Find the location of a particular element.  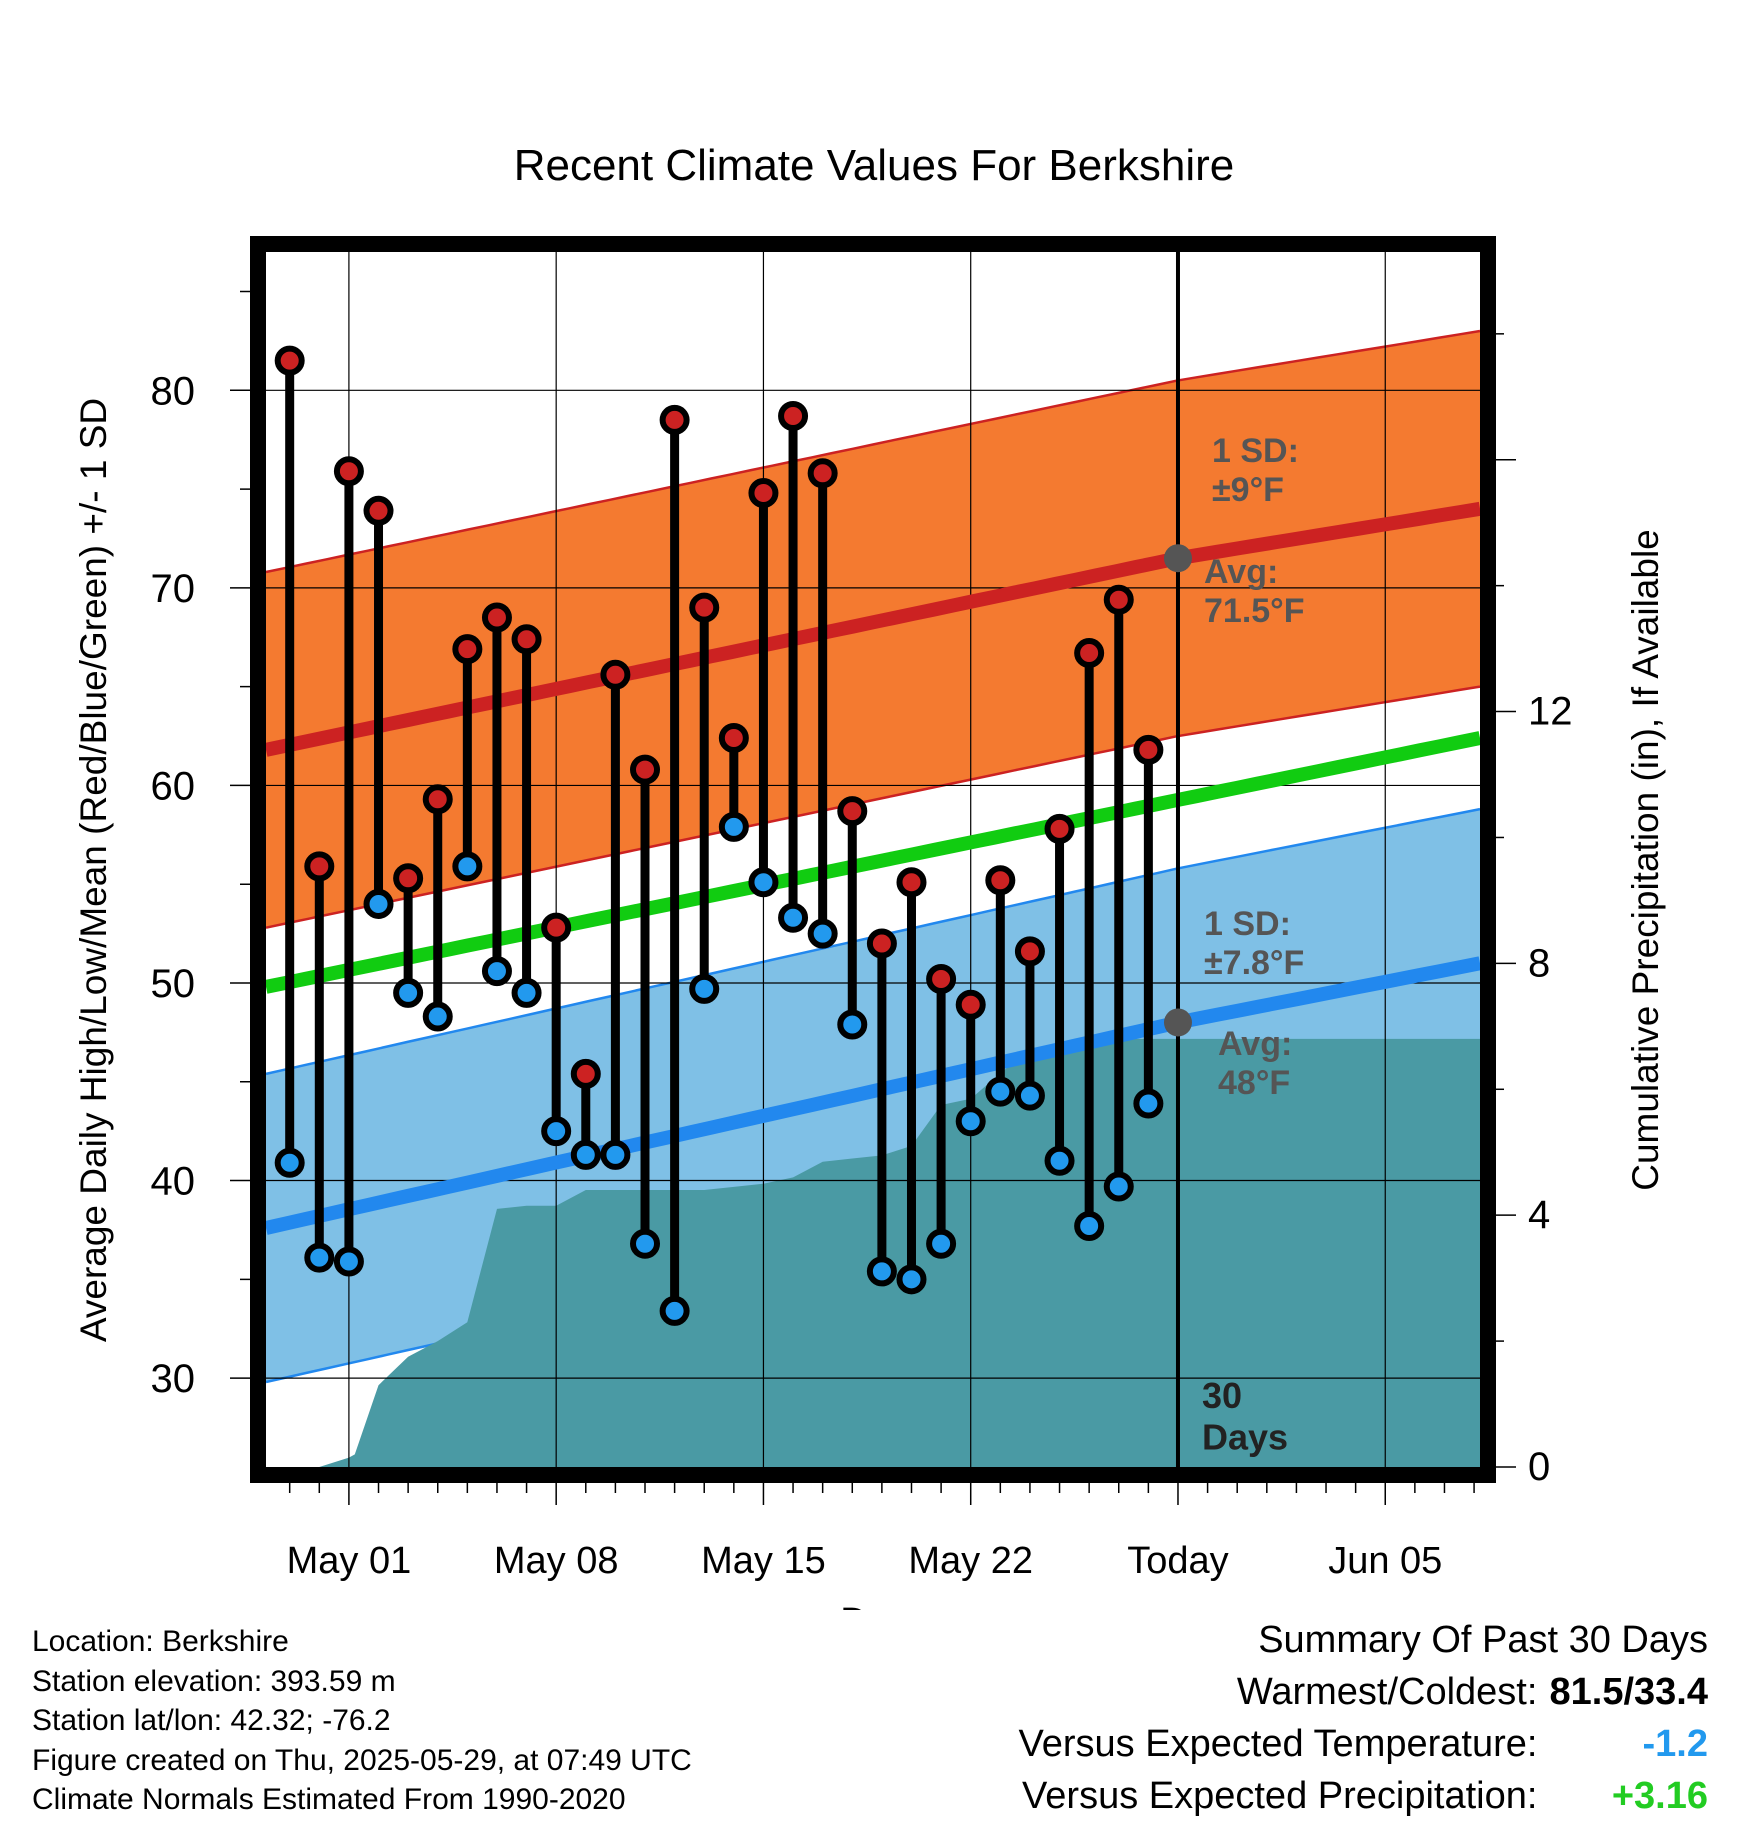

precip-label: Versus Expected Precipitation: is located at coordinates (1280, 1796).